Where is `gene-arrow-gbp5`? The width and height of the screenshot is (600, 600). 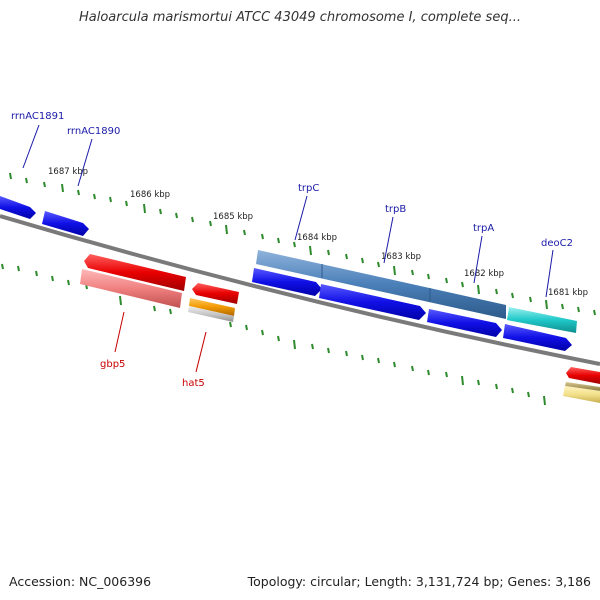
gene-arrow-gbp5 is located at coordinates (135, 272).